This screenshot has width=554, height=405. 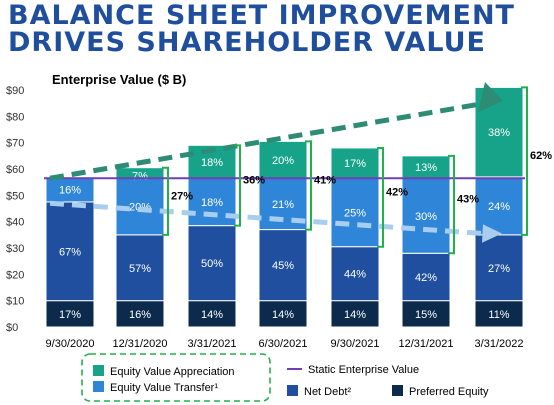 I want to click on y-tick-label: $0, so click(x=12, y=328).